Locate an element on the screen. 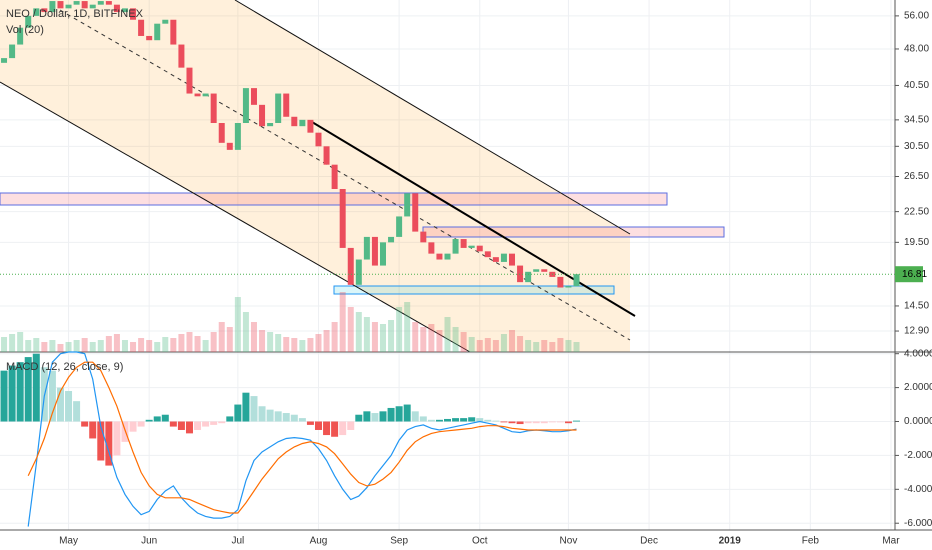 This screenshot has width=932, height=550. y-tick-label: 26.50 is located at coordinates (916, 176).